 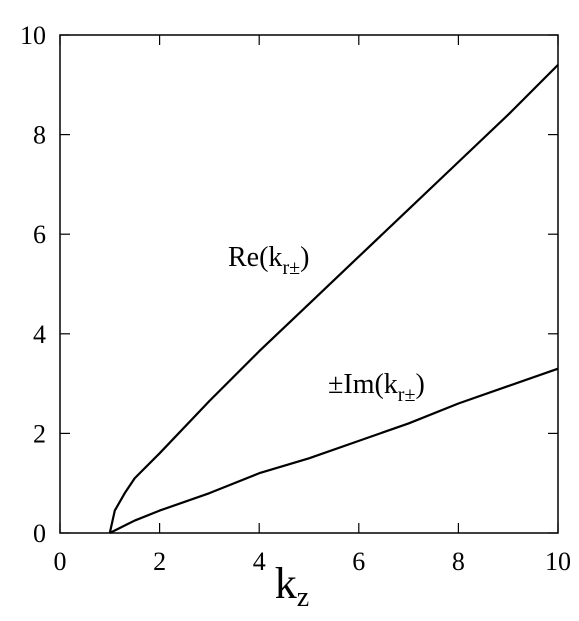 I want to click on y-tick-label: 4, so click(x=39, y=334).